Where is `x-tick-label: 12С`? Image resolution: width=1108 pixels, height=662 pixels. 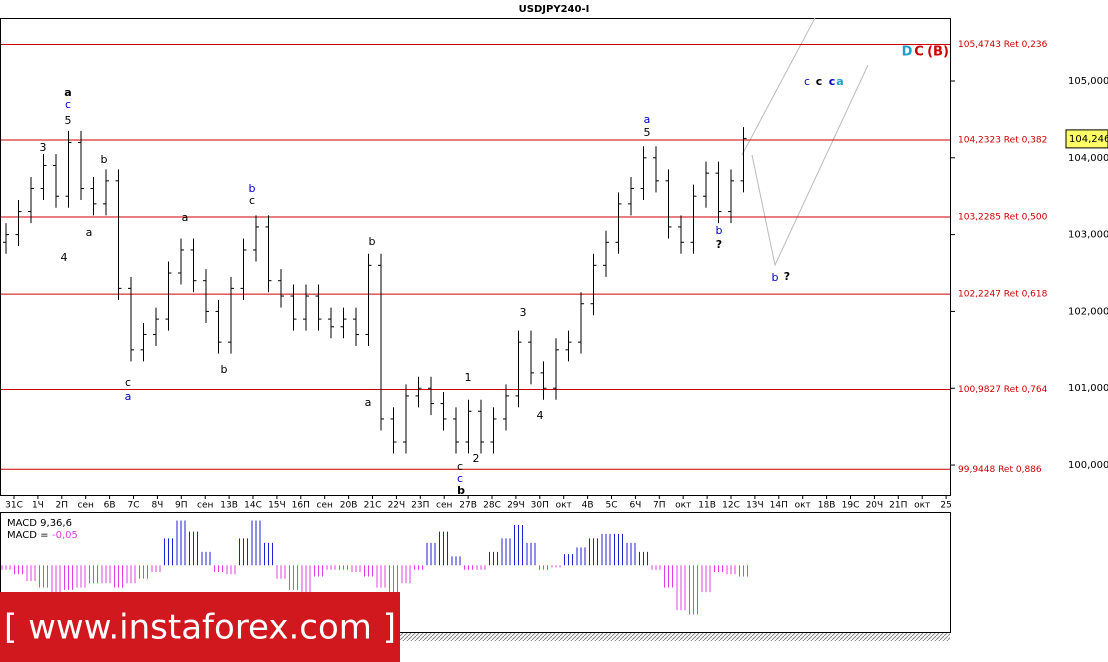
x-tick-label: 12С is located at coordinates (731, 506).